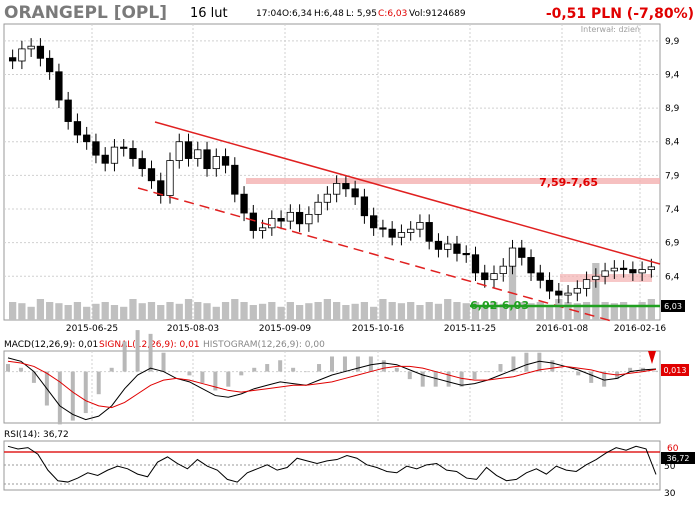 The height and width of the screenshot is (526, 700). I want to click on rsi-last-marker, so click(678, 458).